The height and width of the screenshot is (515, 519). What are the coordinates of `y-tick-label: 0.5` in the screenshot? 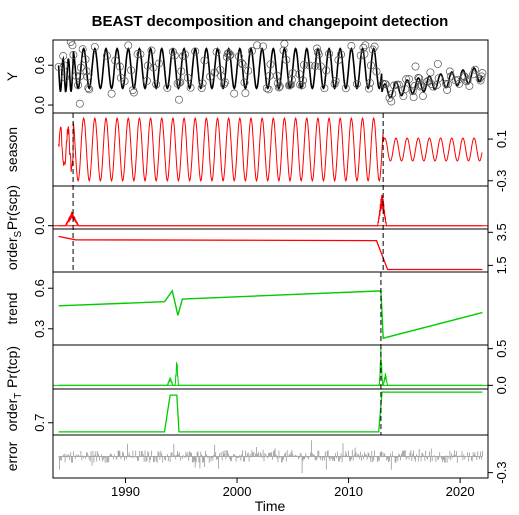 It's located at (501, 349).